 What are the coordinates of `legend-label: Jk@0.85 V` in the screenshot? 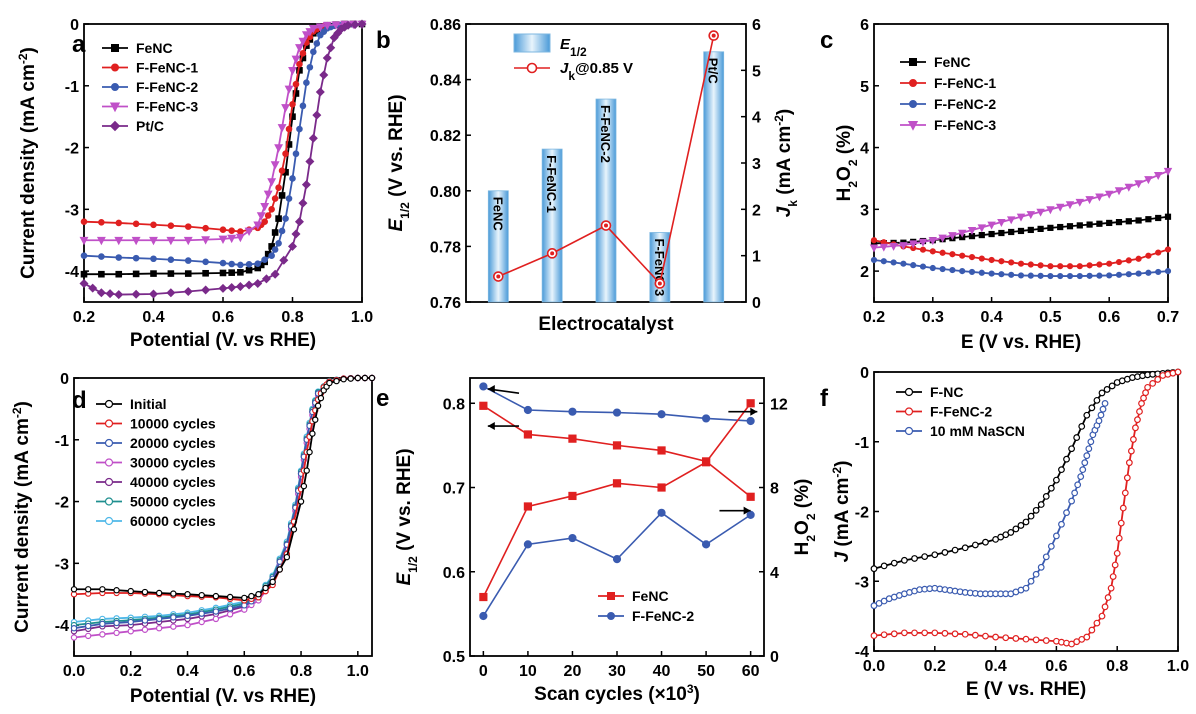 It's located at (596, 71).